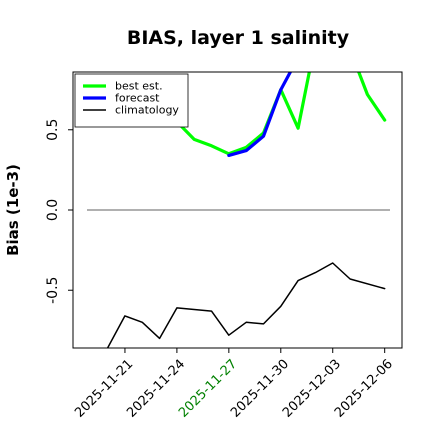 The width and height of the screenshot is (440, 440). I want to click on y-tick-label: 0.5, so click(53, 130).